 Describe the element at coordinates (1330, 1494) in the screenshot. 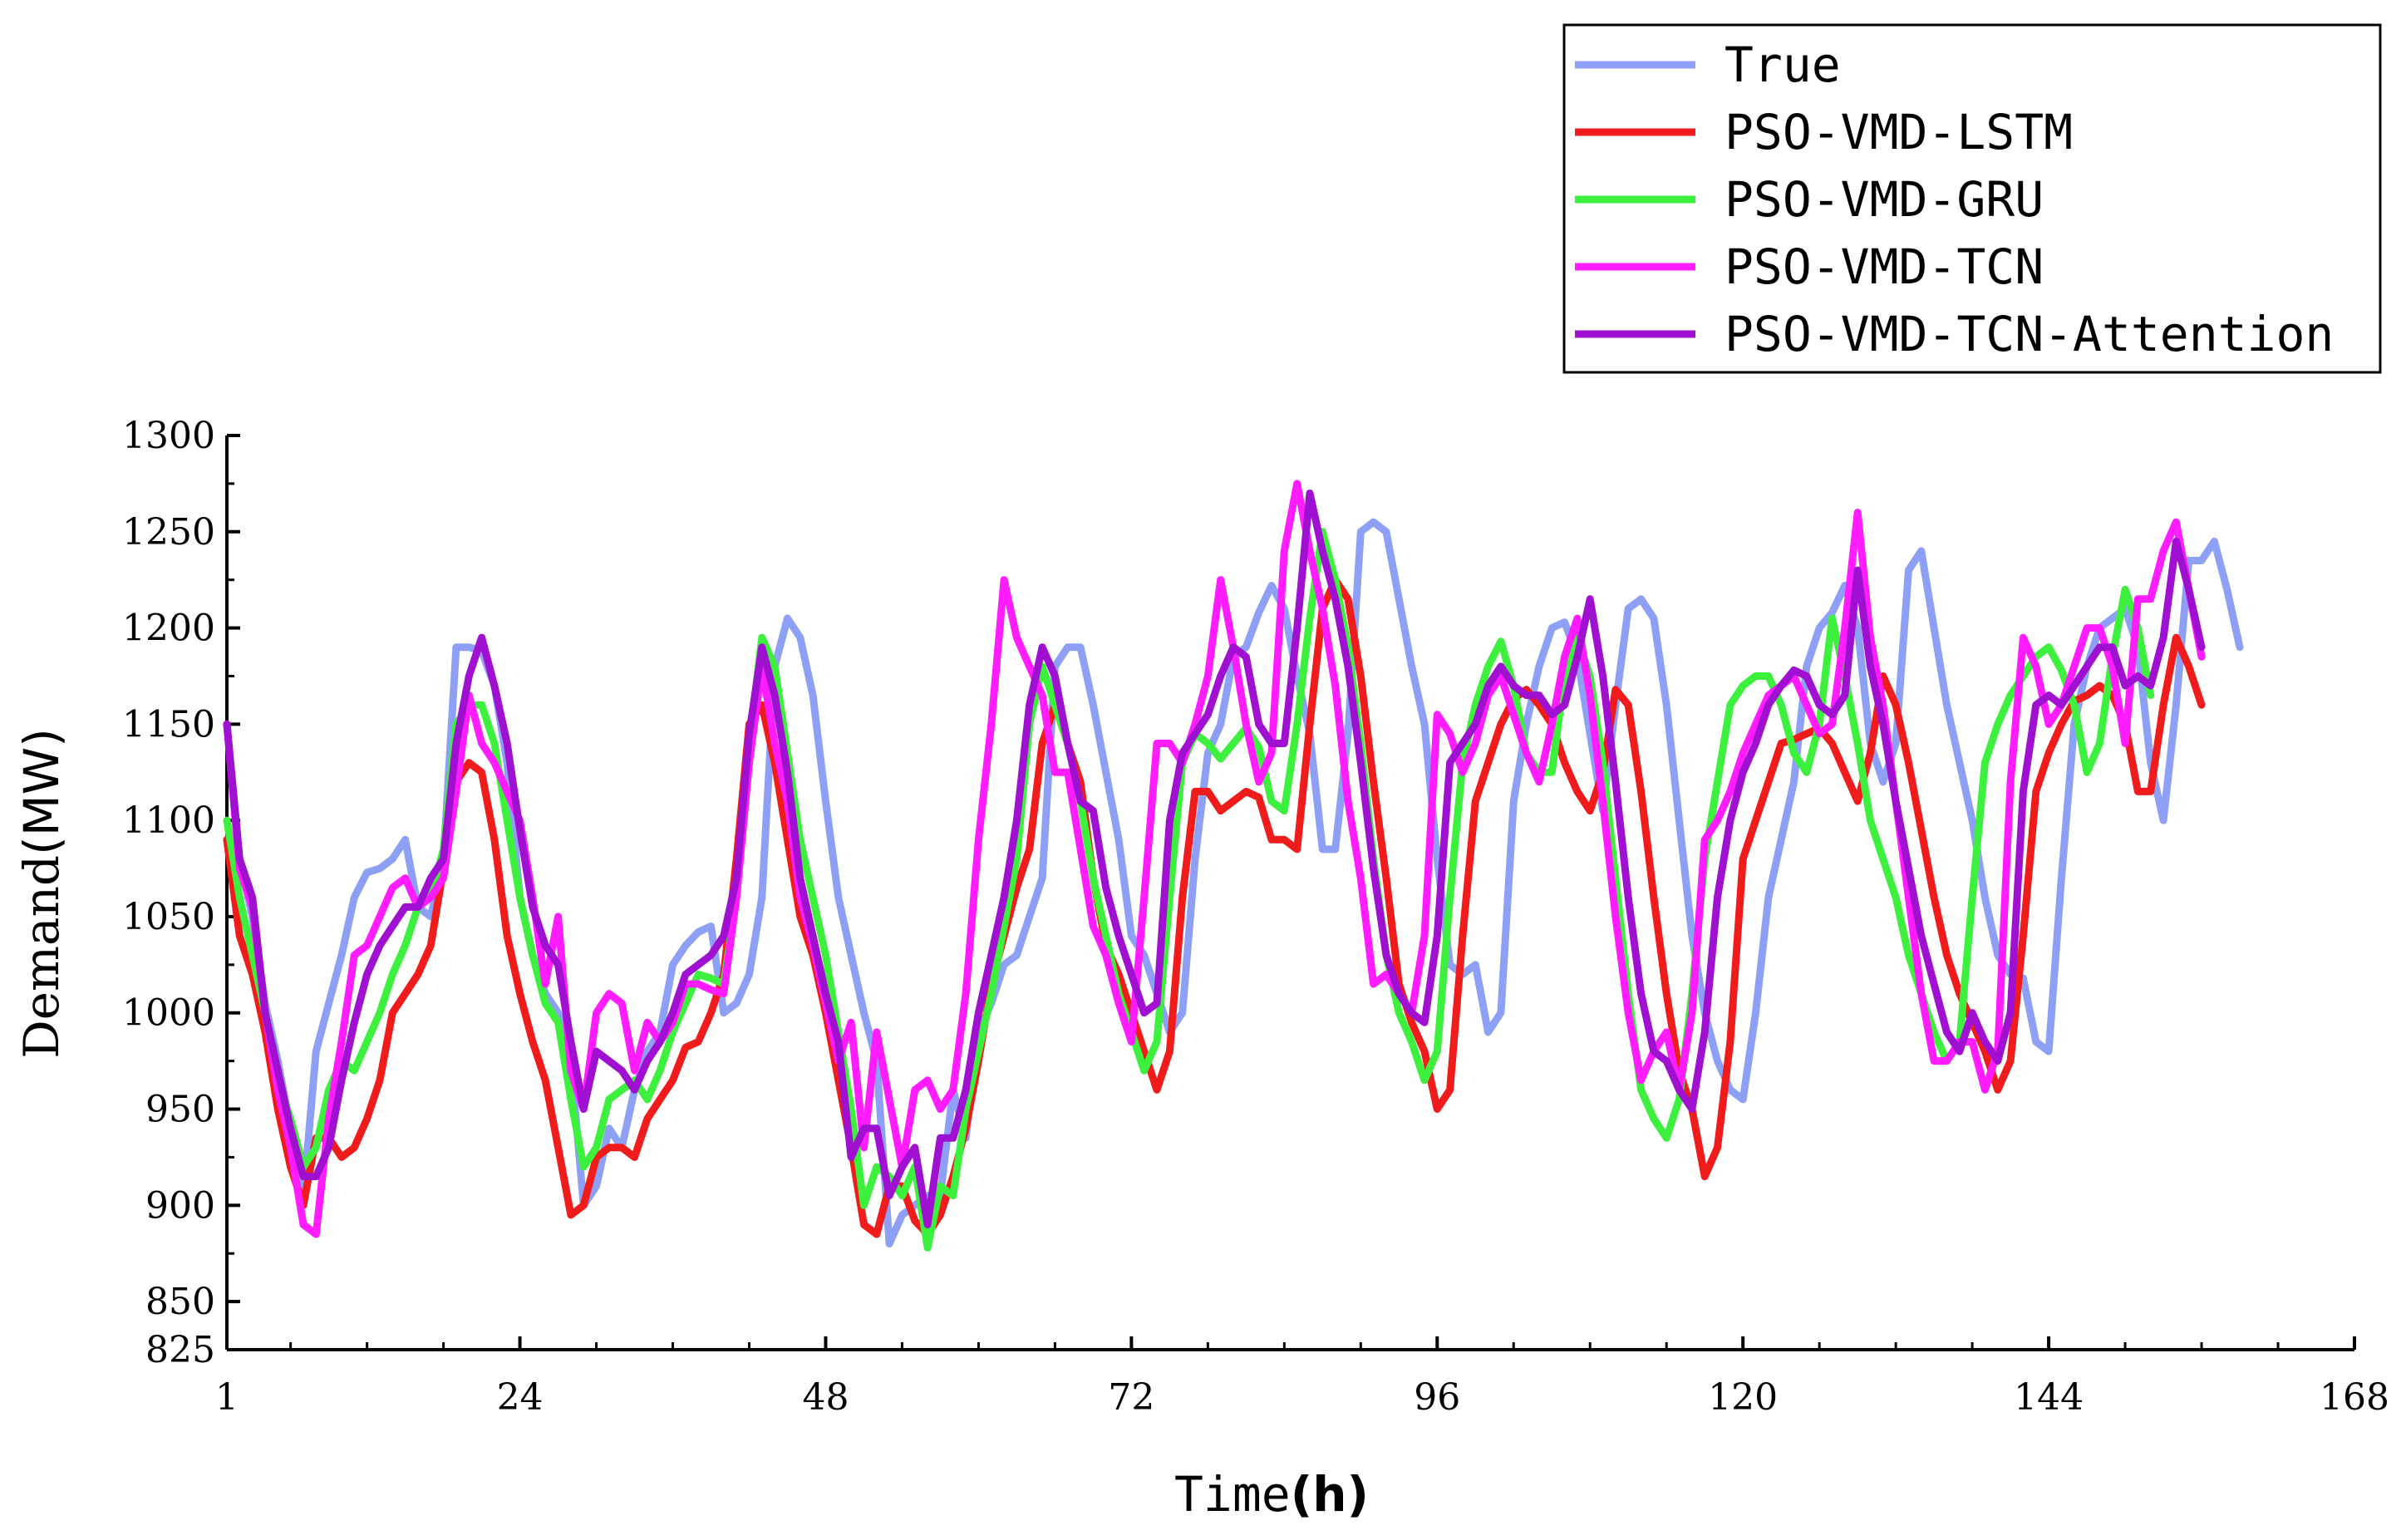

I see `x-axis-title-unit: (h)` at that location.